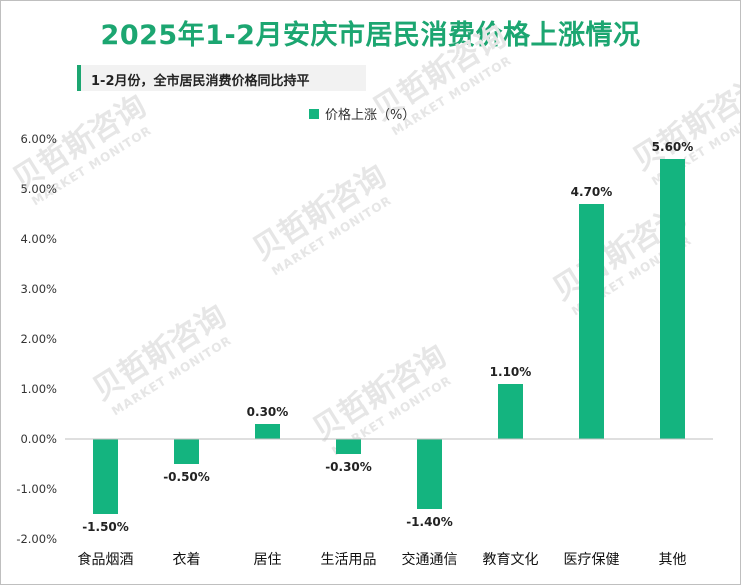  I want to click on subtitle-box: 1-2月份，全市居民消费价格同比持平, so click(221, 78).